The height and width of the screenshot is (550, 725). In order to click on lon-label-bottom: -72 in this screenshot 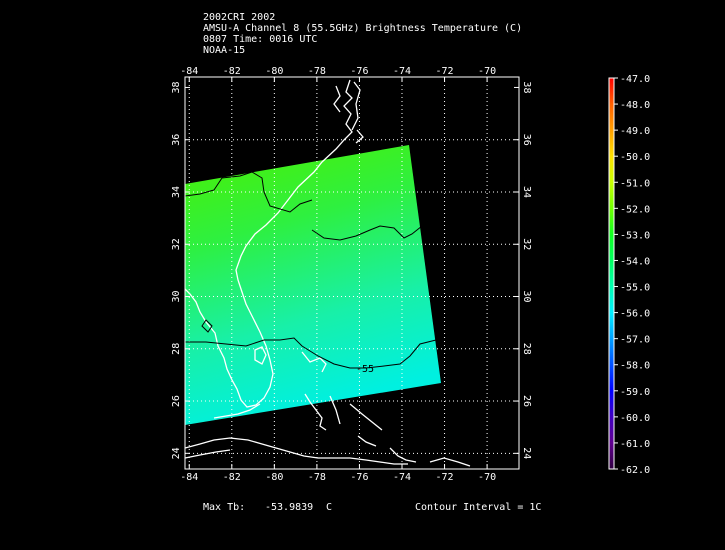, I will do `click(445, 477)`.